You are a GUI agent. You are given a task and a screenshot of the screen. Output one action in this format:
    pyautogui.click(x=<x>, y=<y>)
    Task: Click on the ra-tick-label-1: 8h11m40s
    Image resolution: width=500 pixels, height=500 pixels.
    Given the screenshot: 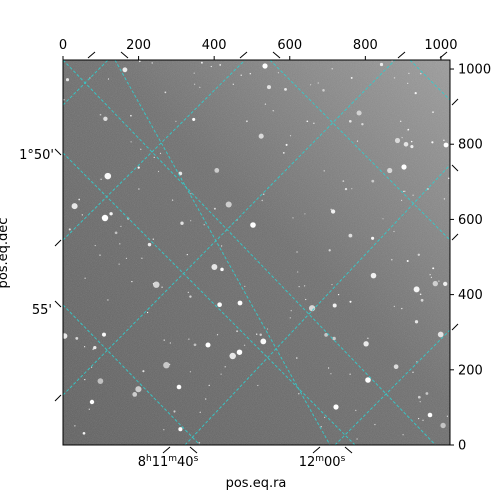 What is the action you would take?
    pyautogui.click(x=168, y=462)
    